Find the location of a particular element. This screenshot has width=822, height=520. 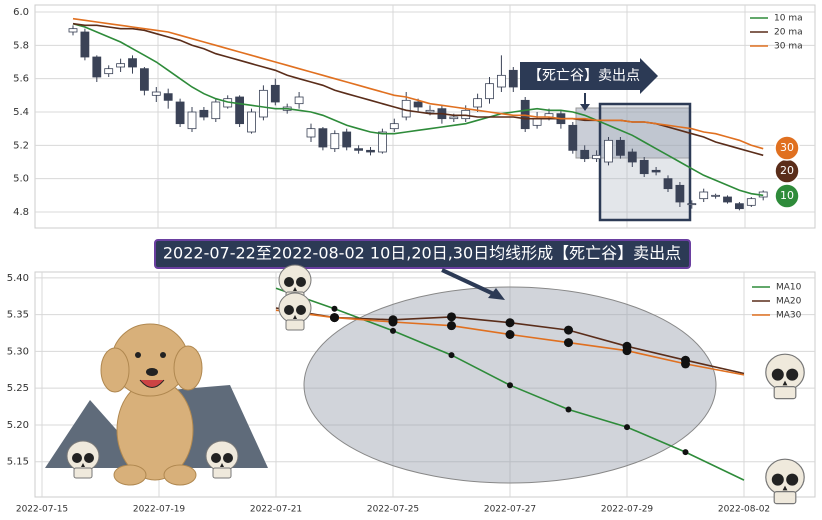

x-tick-label: 2022-07-27 is located at coordinates (510, 510).